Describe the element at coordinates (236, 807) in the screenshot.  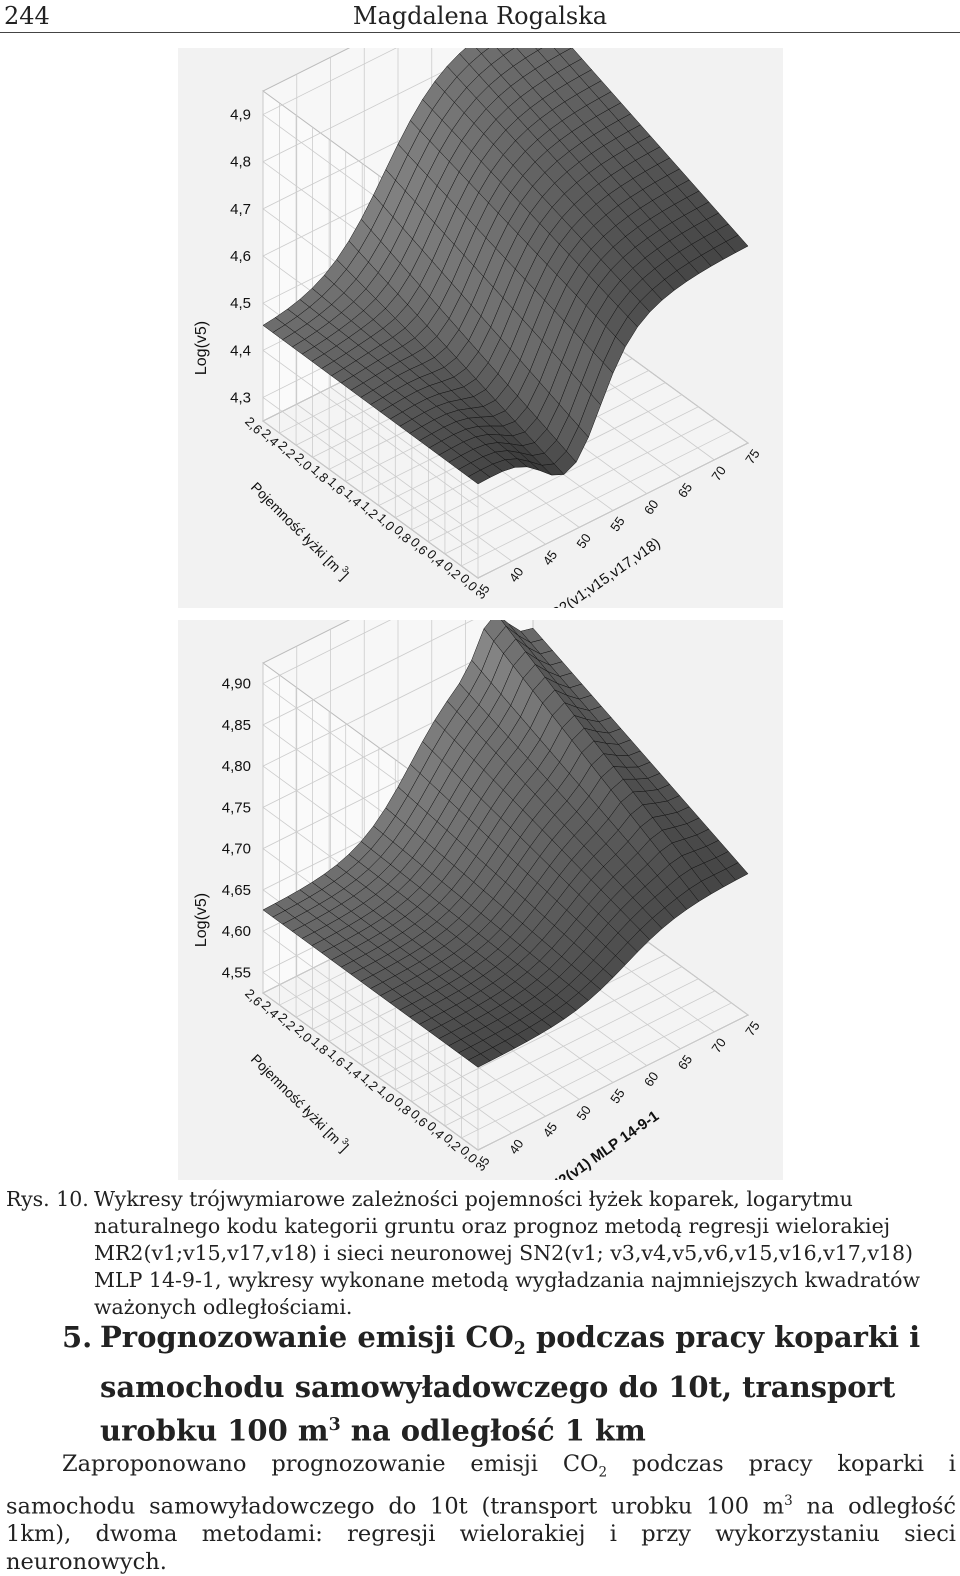
I see `z-tick-label: 4,75` at that location.